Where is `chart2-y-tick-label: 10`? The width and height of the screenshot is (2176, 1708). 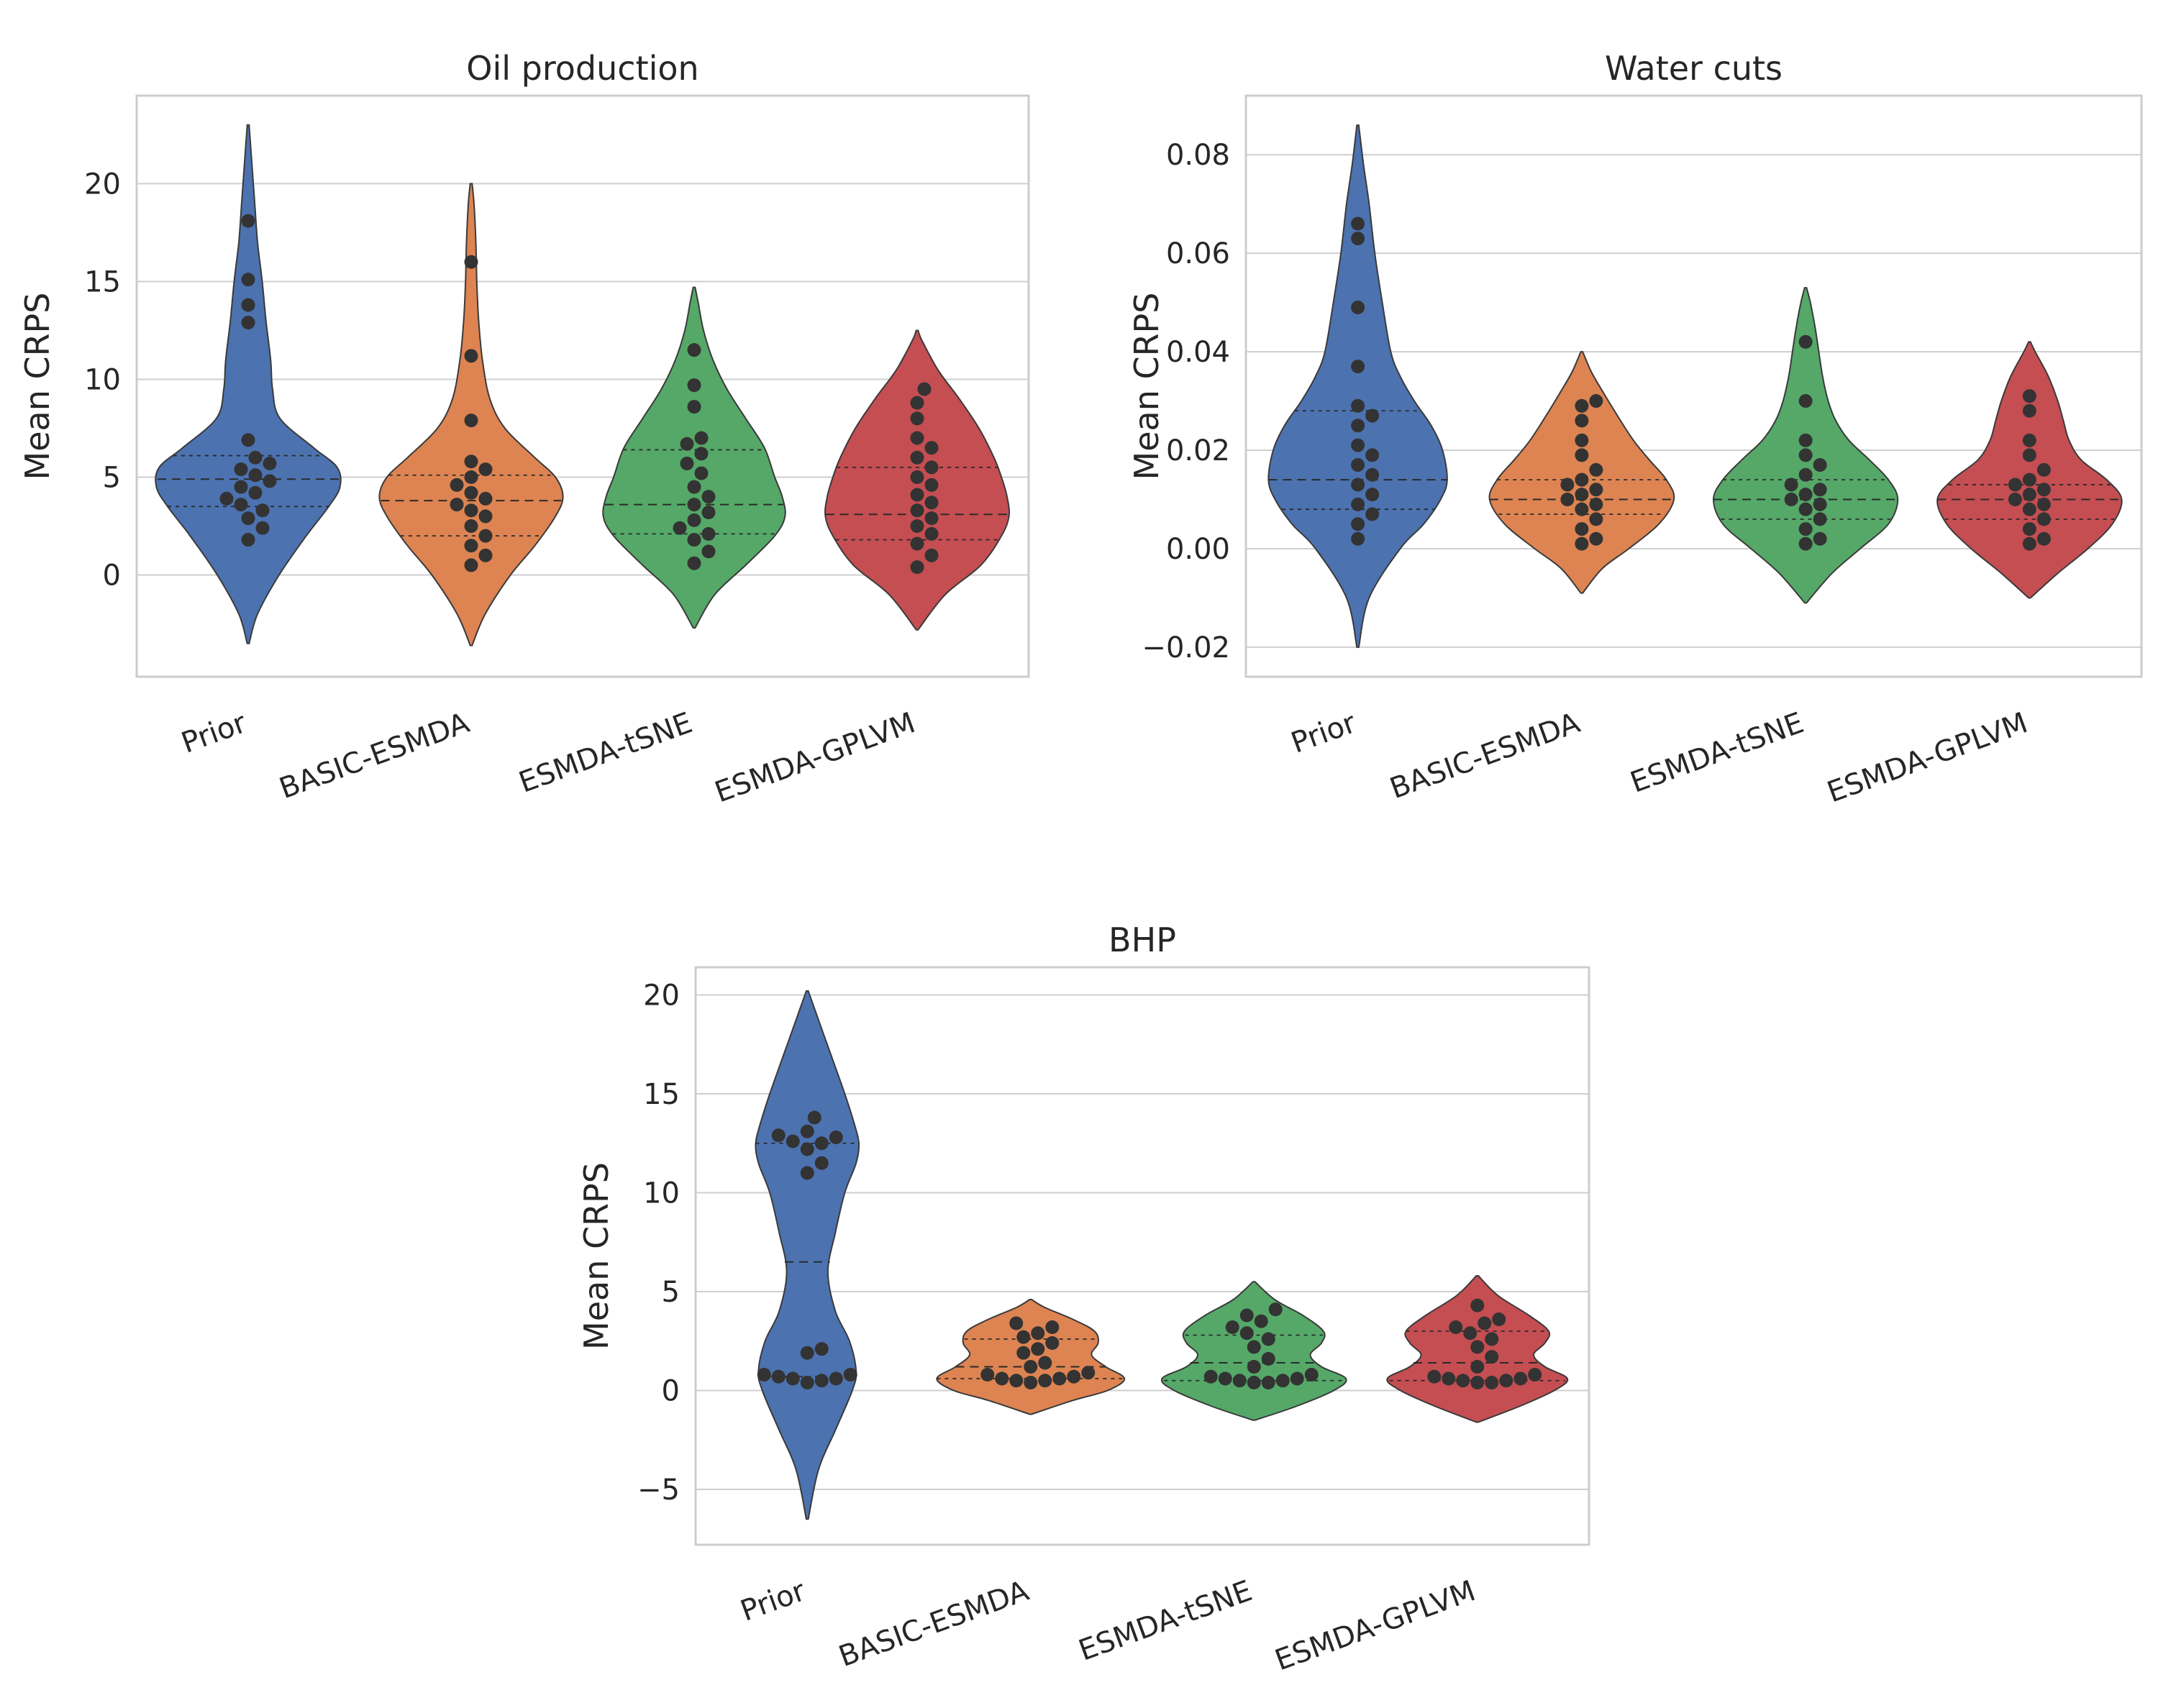
chart2-y-tick-label: 10 is located at coordinates (661, 1193).